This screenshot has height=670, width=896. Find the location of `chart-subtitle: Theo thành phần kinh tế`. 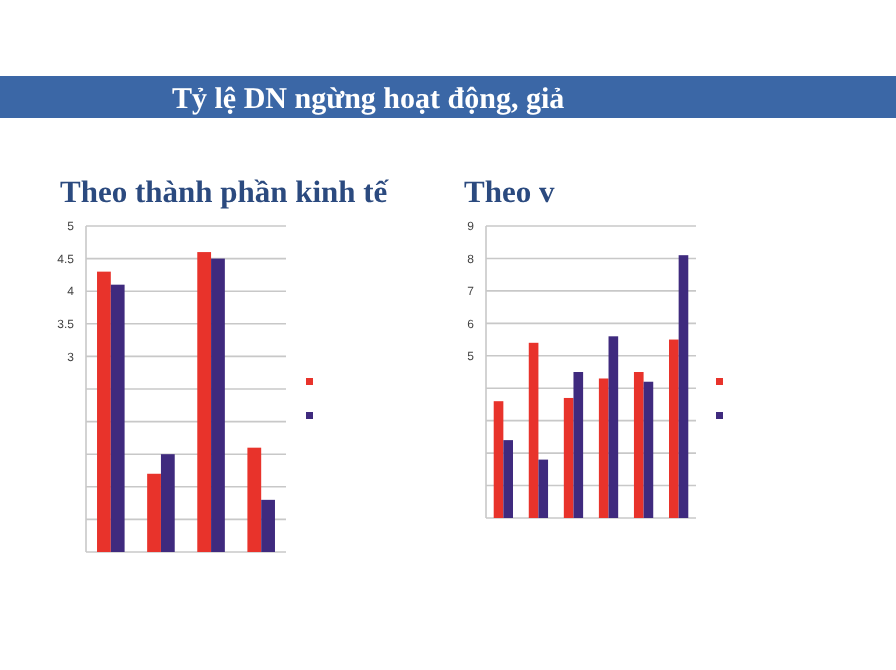

chart-subtitle: Theo thành phần kinh tế is located at coordinates (225, 193).